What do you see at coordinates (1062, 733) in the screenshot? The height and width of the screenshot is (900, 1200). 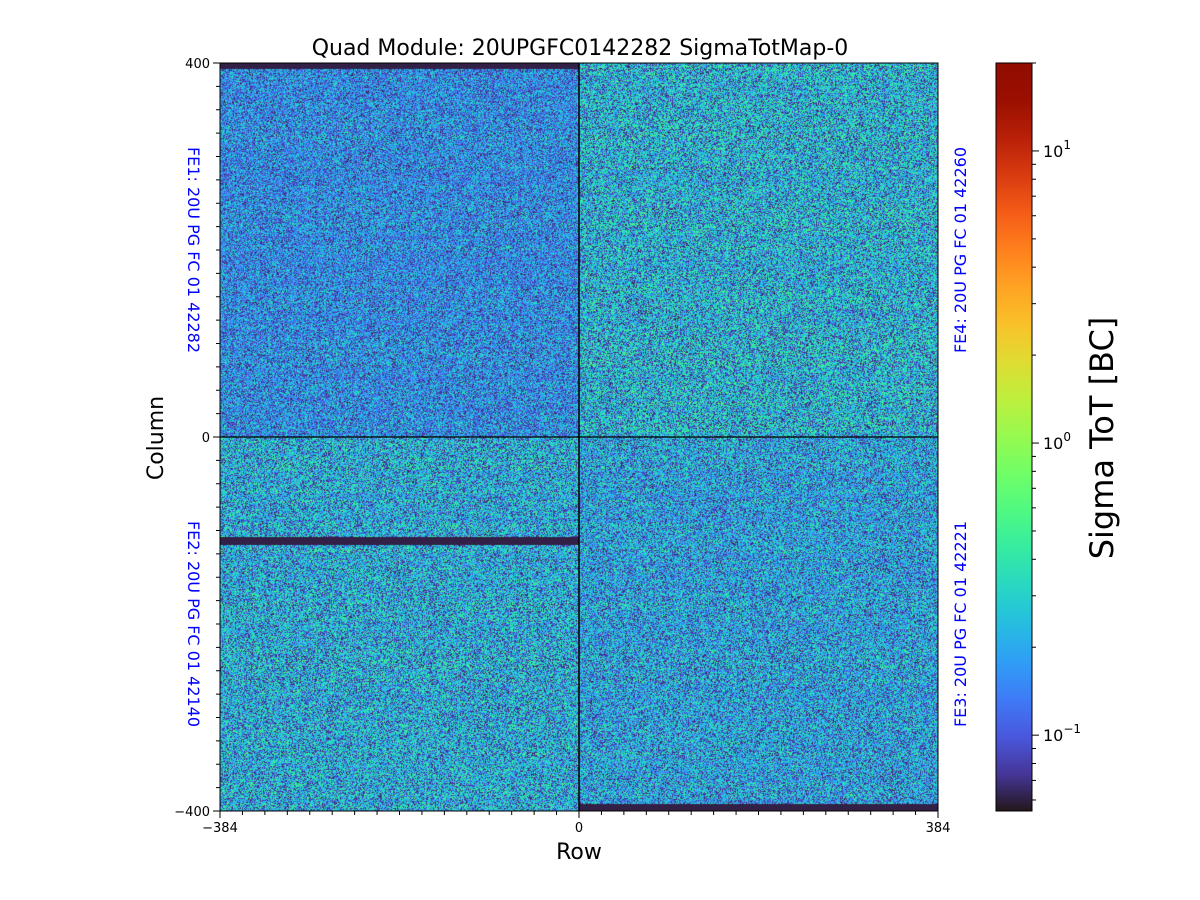 I see `colorbar-tick-label: 10⁻¹` at bounding box center [1062, 733].